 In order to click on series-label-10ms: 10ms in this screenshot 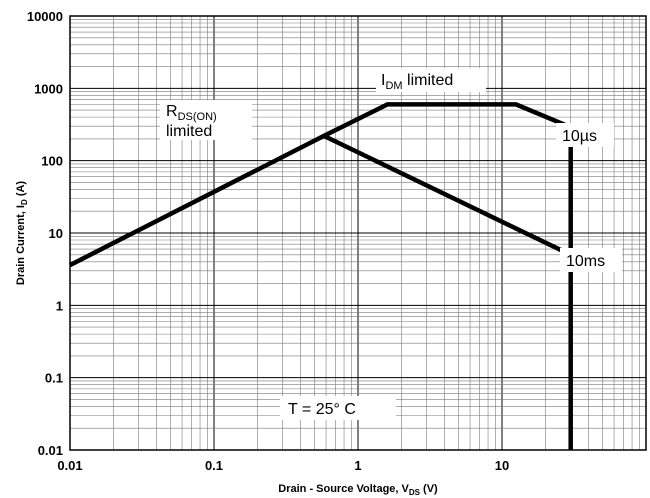, I will do `click(585, 261)`.